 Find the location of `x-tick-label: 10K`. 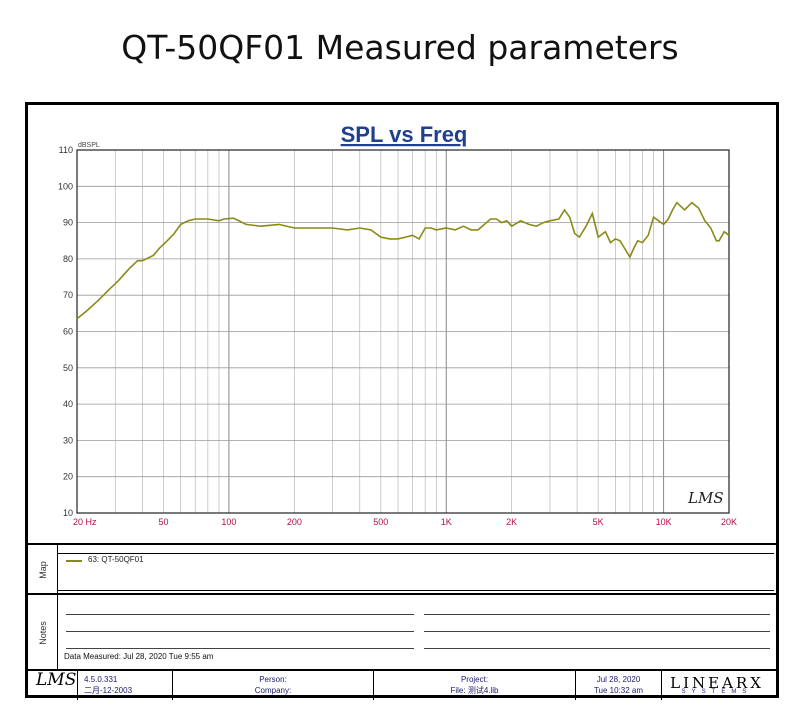

x-tick-label: 10K is located at coordinates (664, 522).